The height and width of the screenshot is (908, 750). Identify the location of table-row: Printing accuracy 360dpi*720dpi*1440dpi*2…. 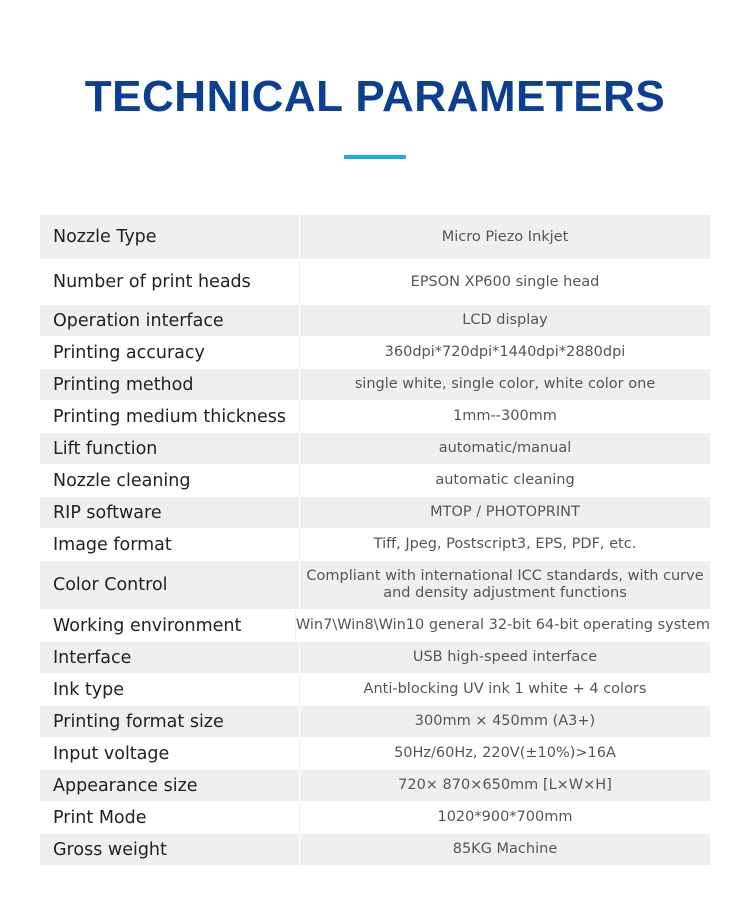
(375, 353).